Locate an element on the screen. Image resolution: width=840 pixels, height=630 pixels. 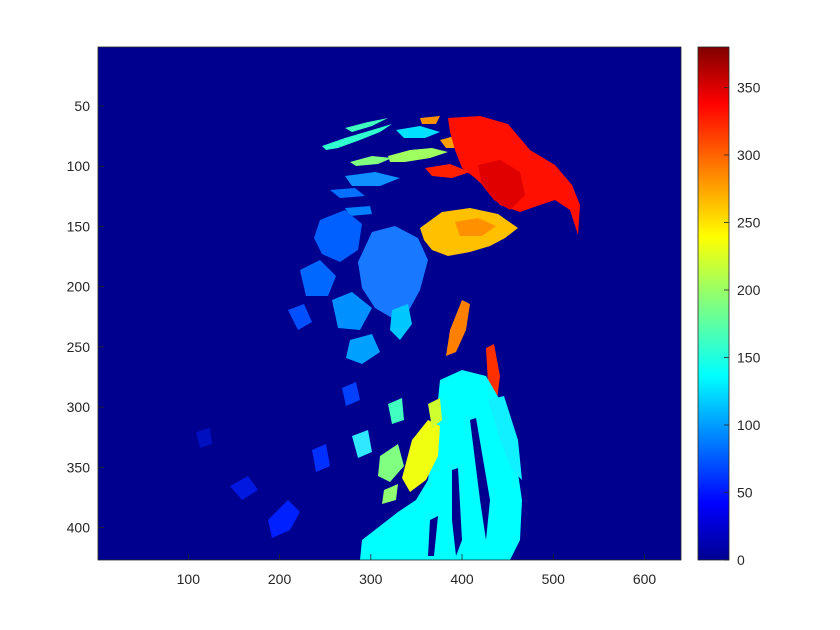
segment-neck-red is located at coordinates (493, 376).